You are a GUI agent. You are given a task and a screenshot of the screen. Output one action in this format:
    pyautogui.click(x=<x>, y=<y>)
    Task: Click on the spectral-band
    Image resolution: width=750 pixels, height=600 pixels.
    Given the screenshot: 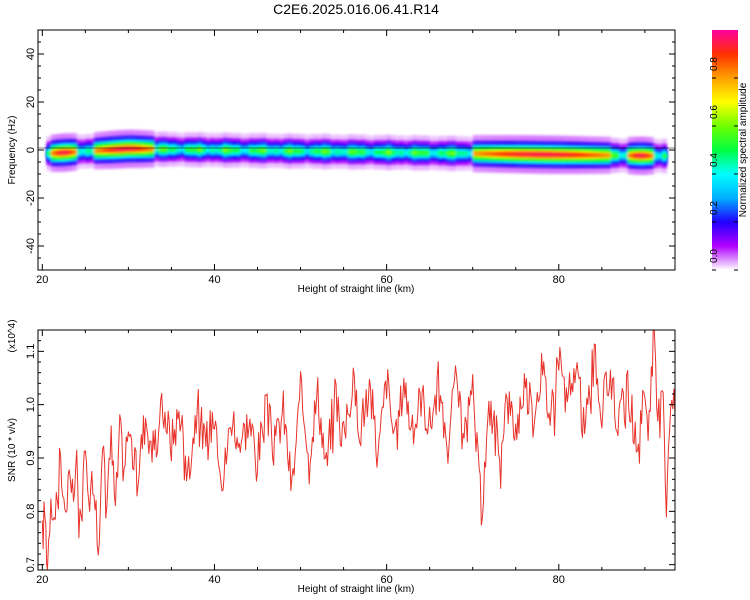 What is the action you would take?
    pyautogui.click(x=356, y=152)
    